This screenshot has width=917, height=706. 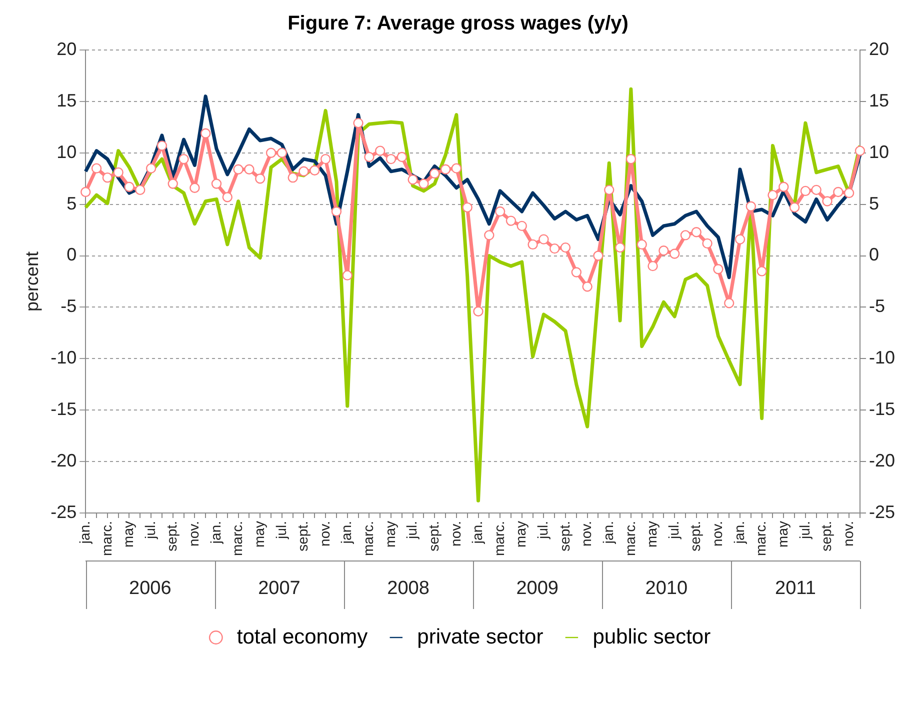 What do you see at coordinates (66, 48) in the screenshot?
I see `y-tick-label: 20` at bounding box center [66, 48].